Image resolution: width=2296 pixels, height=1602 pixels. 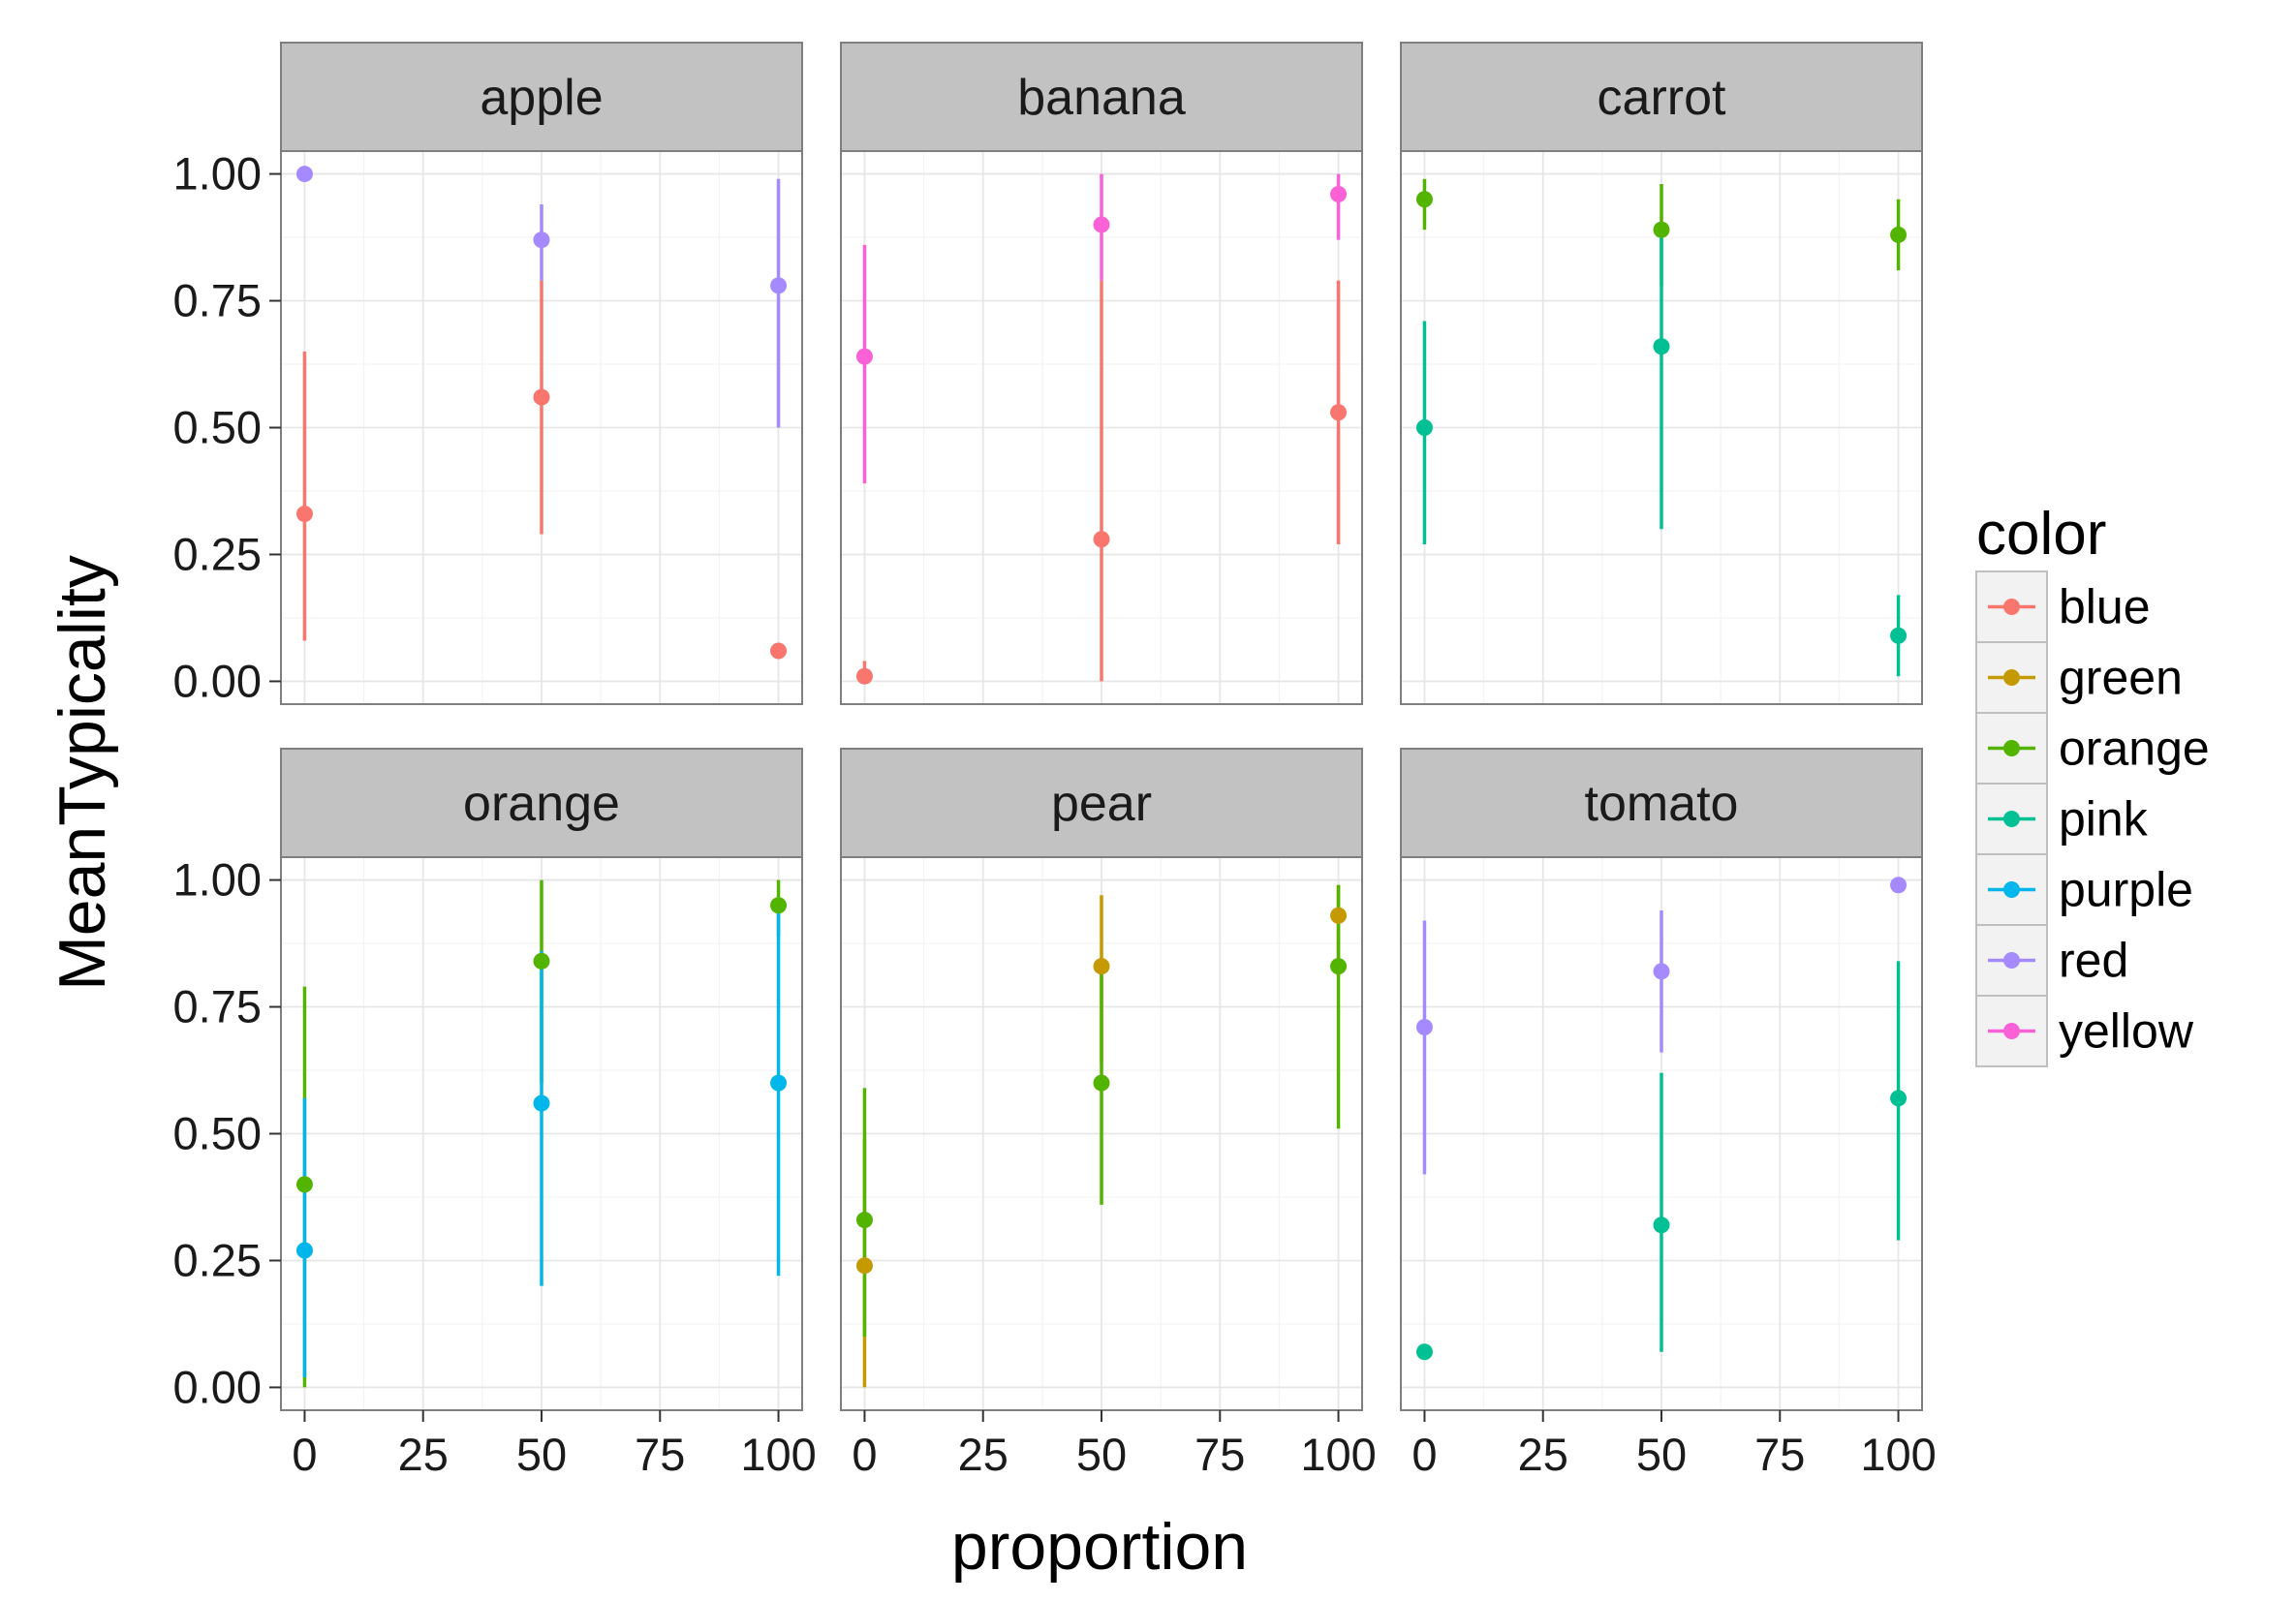 I want to click on facet-apple: apple, so click(x=541, y=374).